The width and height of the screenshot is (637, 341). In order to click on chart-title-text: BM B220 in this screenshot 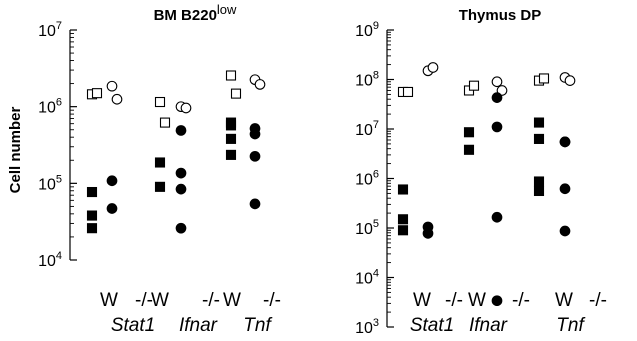, I will do `click(185, 15)`.